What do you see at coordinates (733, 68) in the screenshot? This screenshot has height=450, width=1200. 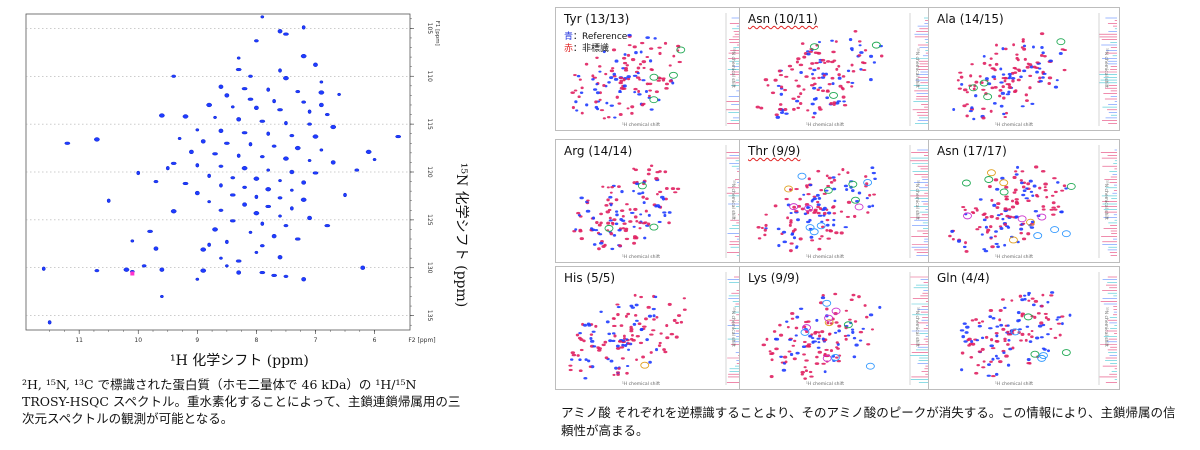 I see `panel-y-axis-label: ¹⁵N chemical shift` at bounding box center [733, 68].